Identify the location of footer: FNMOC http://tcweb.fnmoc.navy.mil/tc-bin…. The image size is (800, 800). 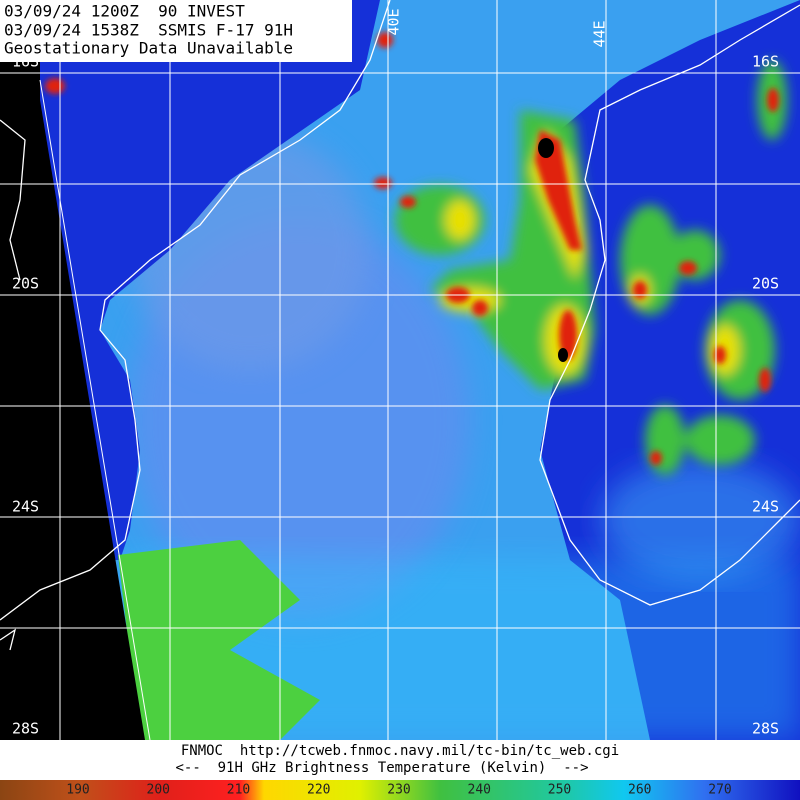
(400, 770).